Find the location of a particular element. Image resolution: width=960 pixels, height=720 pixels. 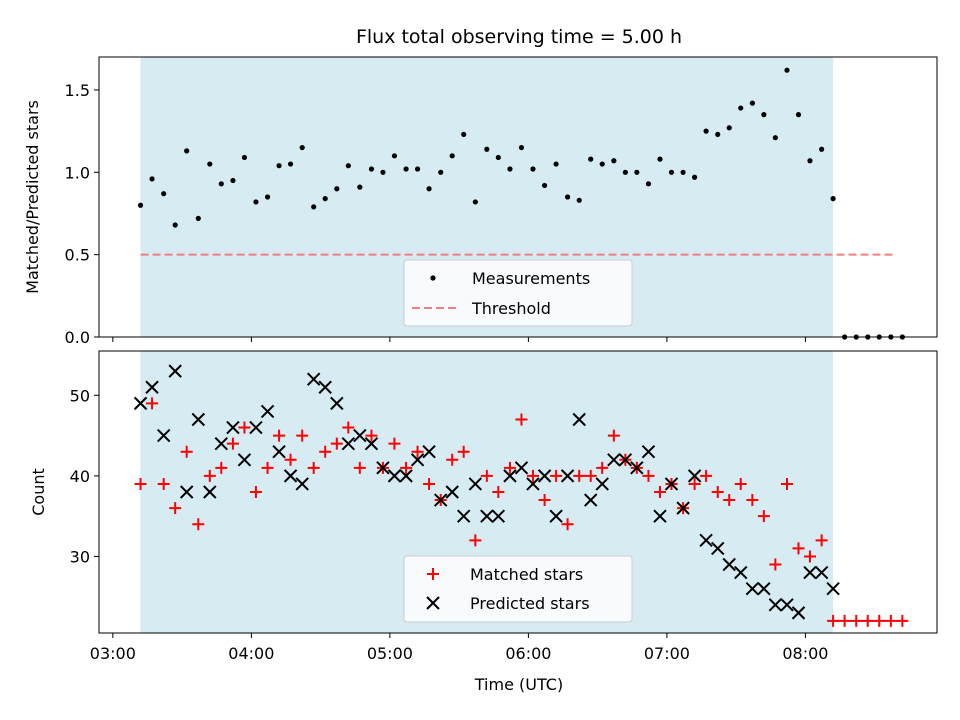

bottom-legend: Matched stars Predicted stars is located at coordinates (518, 589).